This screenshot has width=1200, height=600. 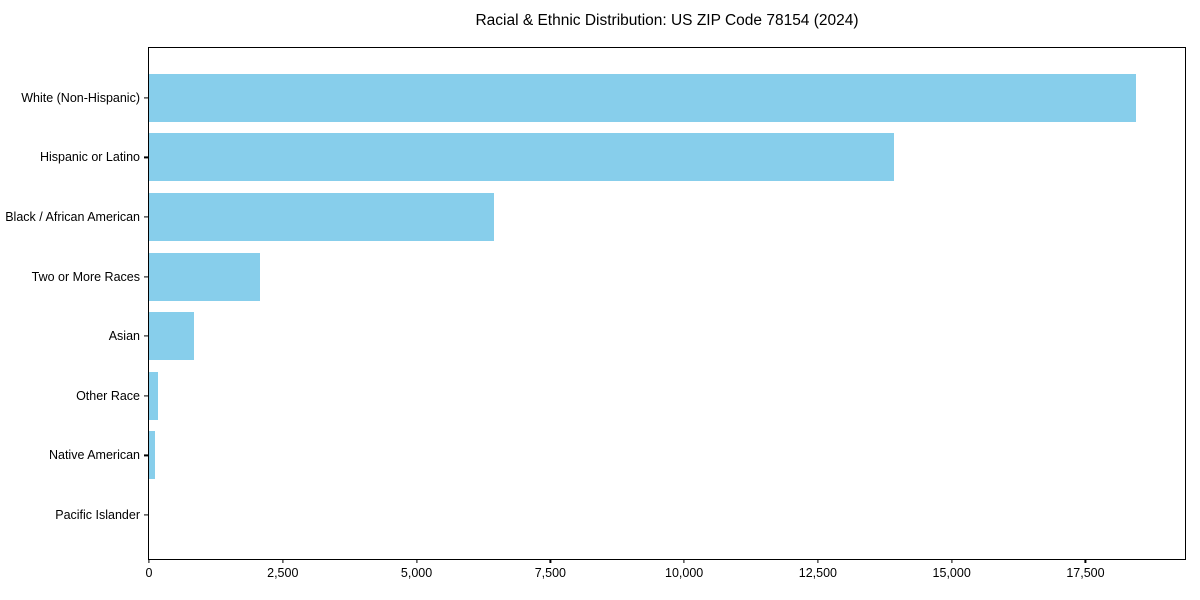 I want to click on x-tick-label: 17,500, so click(x=1085, y=573).